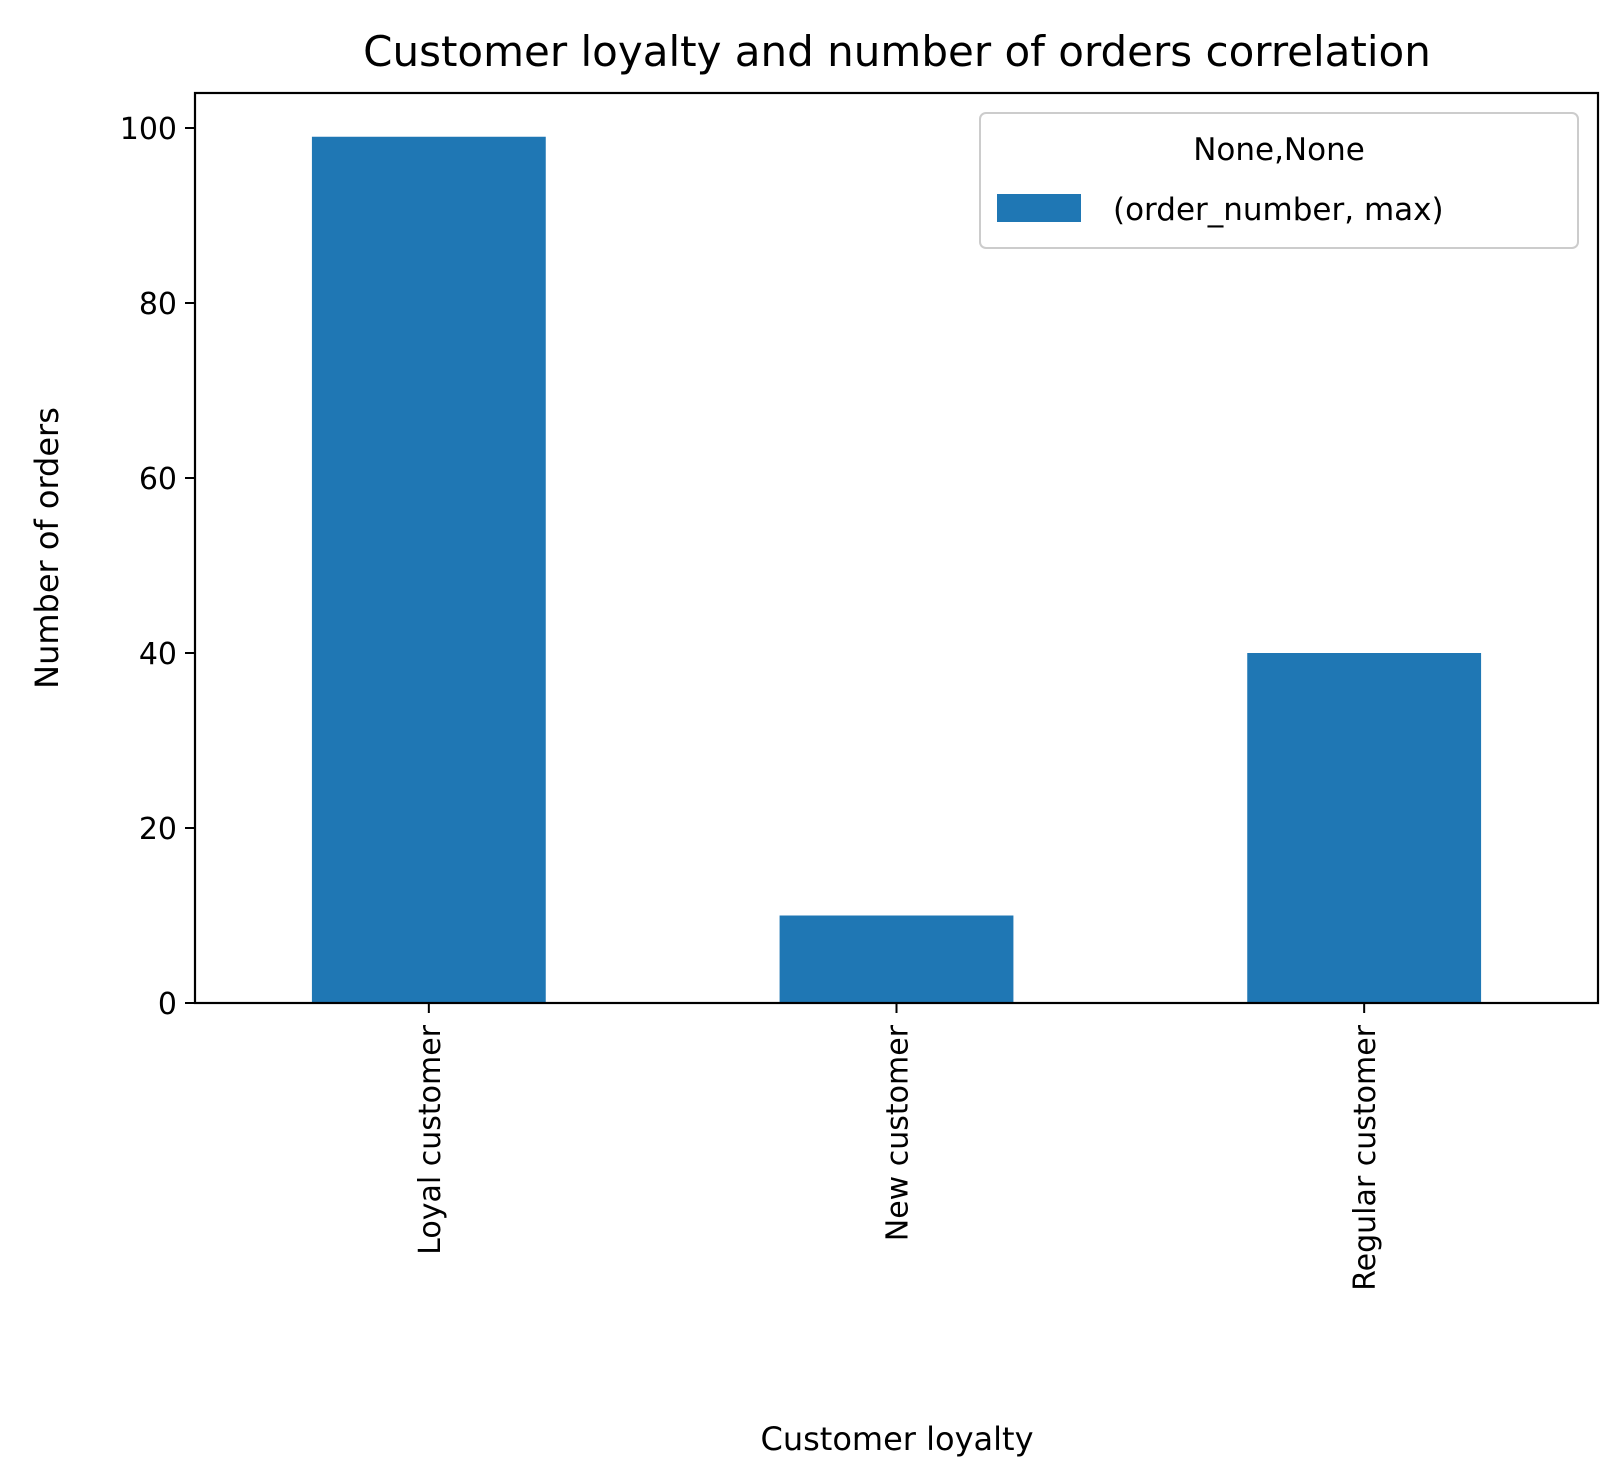 The width and height of the screenshot is (1620, 1483). I want to click on bar-new-customer, so click(896, 959).